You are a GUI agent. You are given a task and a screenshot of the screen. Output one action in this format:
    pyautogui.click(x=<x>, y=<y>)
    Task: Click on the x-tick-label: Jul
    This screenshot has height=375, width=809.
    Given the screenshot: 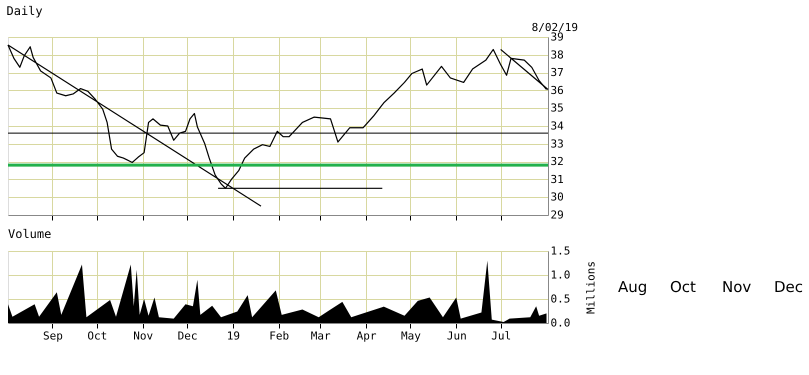 What is the action you would take?
    pyautogui.click(x=501, y=336)
    